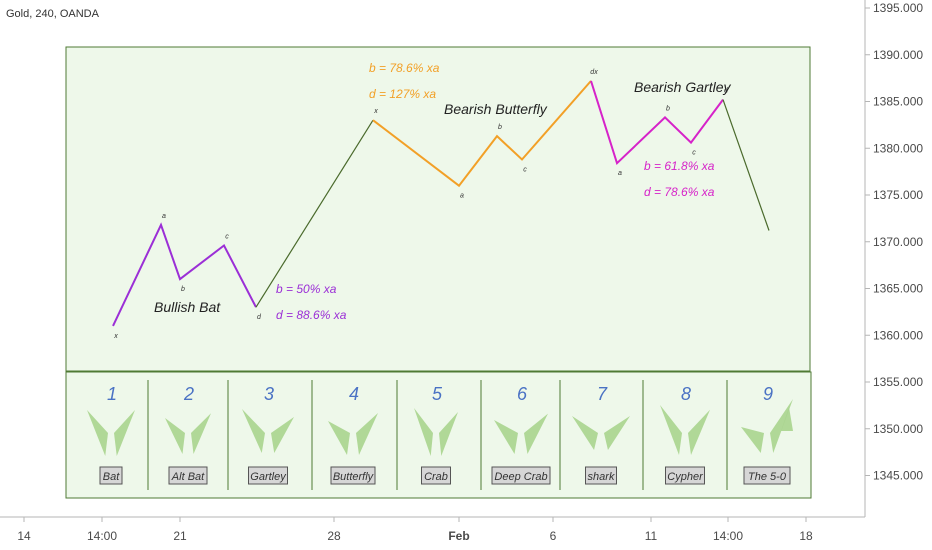 Image resolution: width=932 pixels, height=550 pixels. Describe the element at coordinates (458, 536) in the screenshot. I see `time-tick-label-4: Feb` at that location.